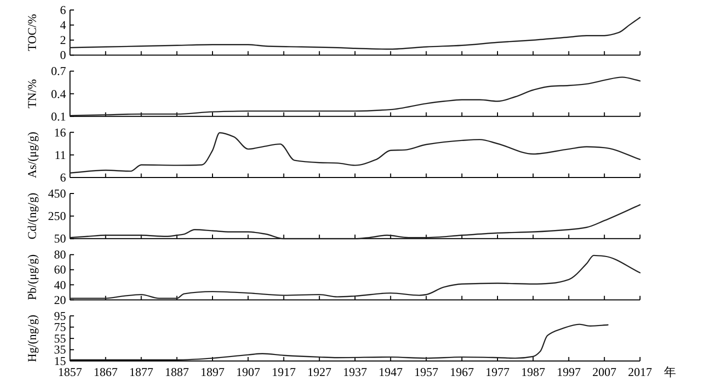 Image resolution: width=711 pixels, height=383 pixels. Describe the element at coordinates (640, 372) in the screenshot. I see `x-tick-label: 2017` at that location.